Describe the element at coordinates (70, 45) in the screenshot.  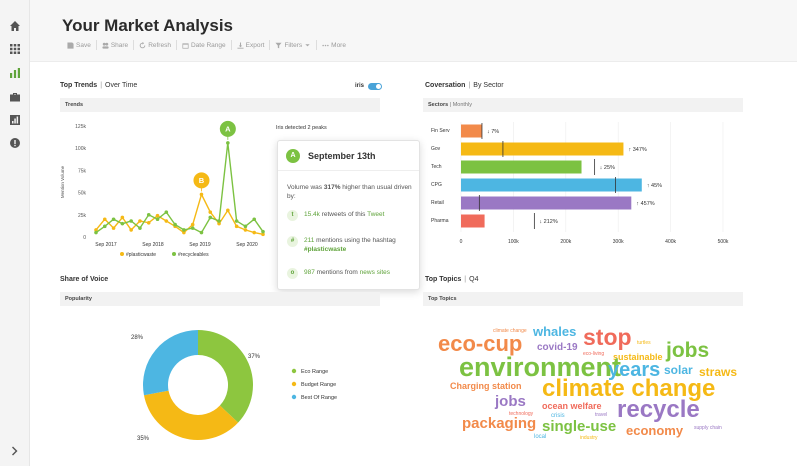
I see `save-icon` at that location.